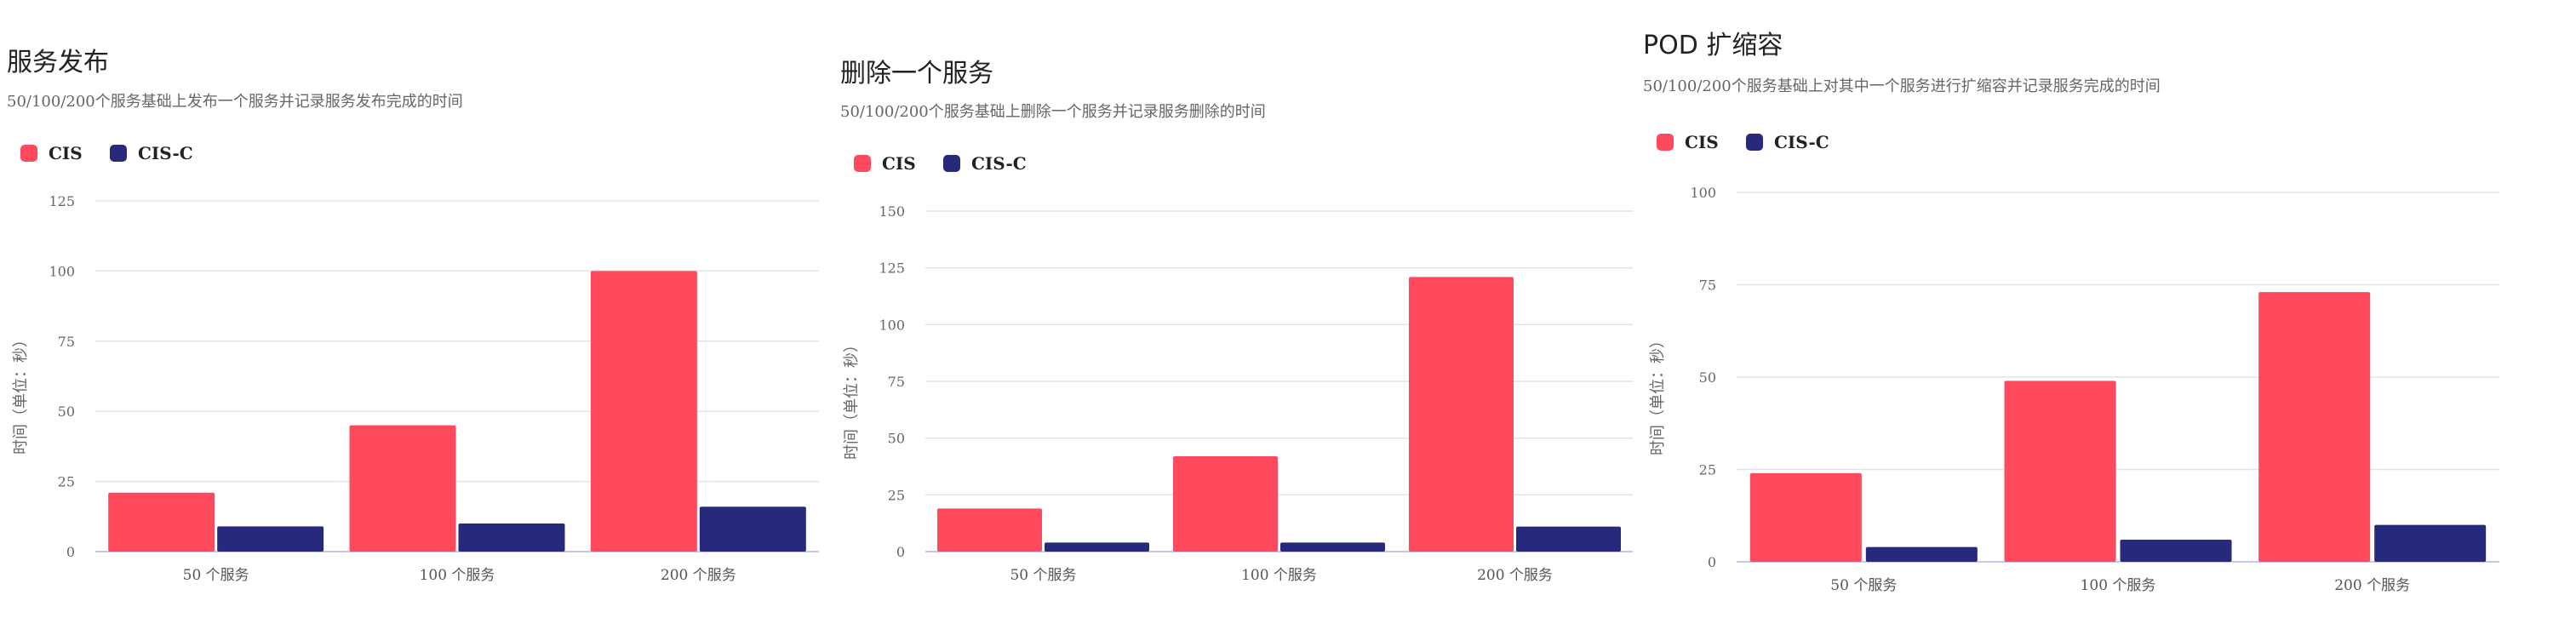 The height and width of the screenshot is (618, 2576). What do you see at coordinates (892, 211) in the screenshot?
I see `y-tick-label: 150` at bounding box center [892, 211].